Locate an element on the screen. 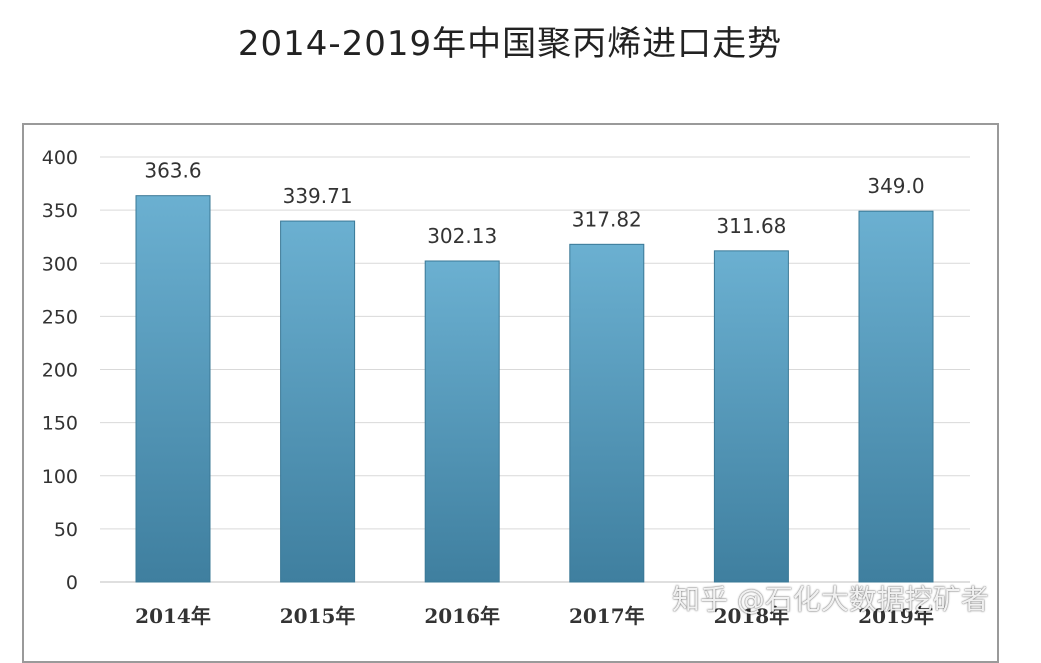 The width and height of the screenshot is (1041, 663). x-tick-label: 2019年 is located at coordinates (896, 616).